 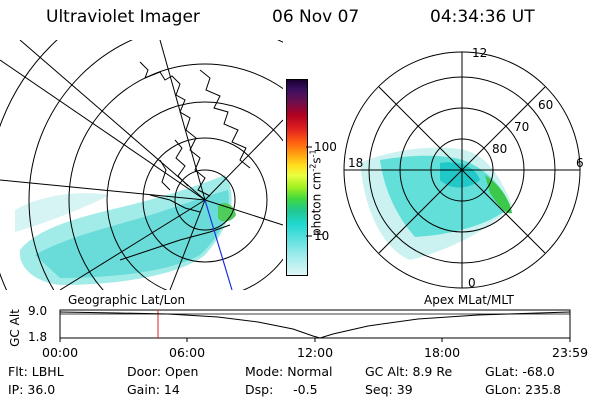 What do you see at coordinates (389, 389) in the screenshot?
I see `seq-info: Seq: 39` at bounding box center [389, 389].